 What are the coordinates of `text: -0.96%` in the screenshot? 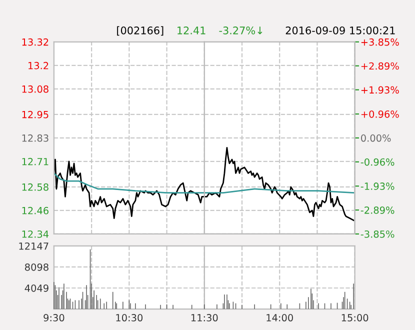 It's located at (377, 162).